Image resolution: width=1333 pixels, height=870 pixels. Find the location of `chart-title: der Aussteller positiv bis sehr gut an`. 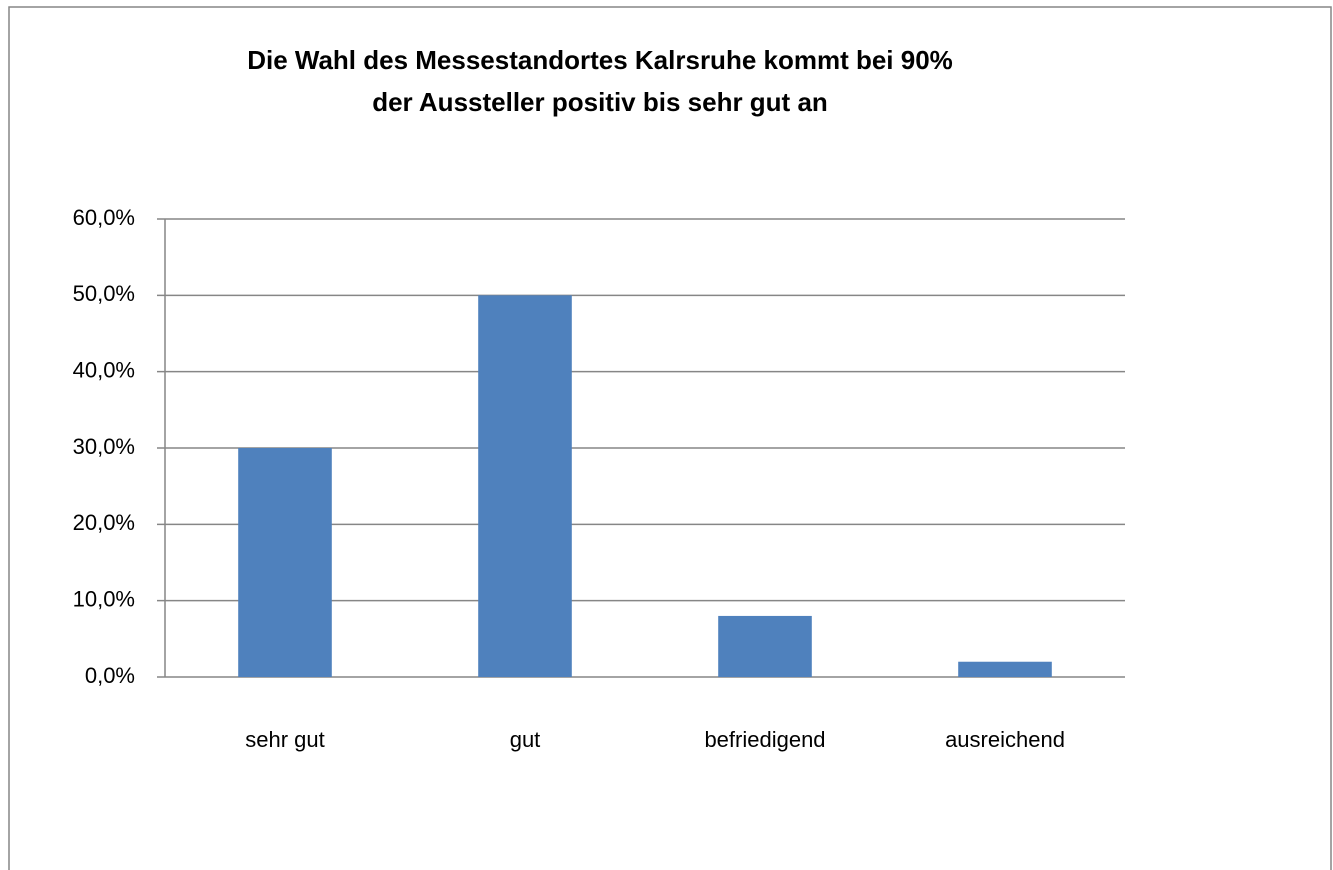

chart-title: der Aussteller positiv bis sehr gut an is located at coordinates (600, 102).